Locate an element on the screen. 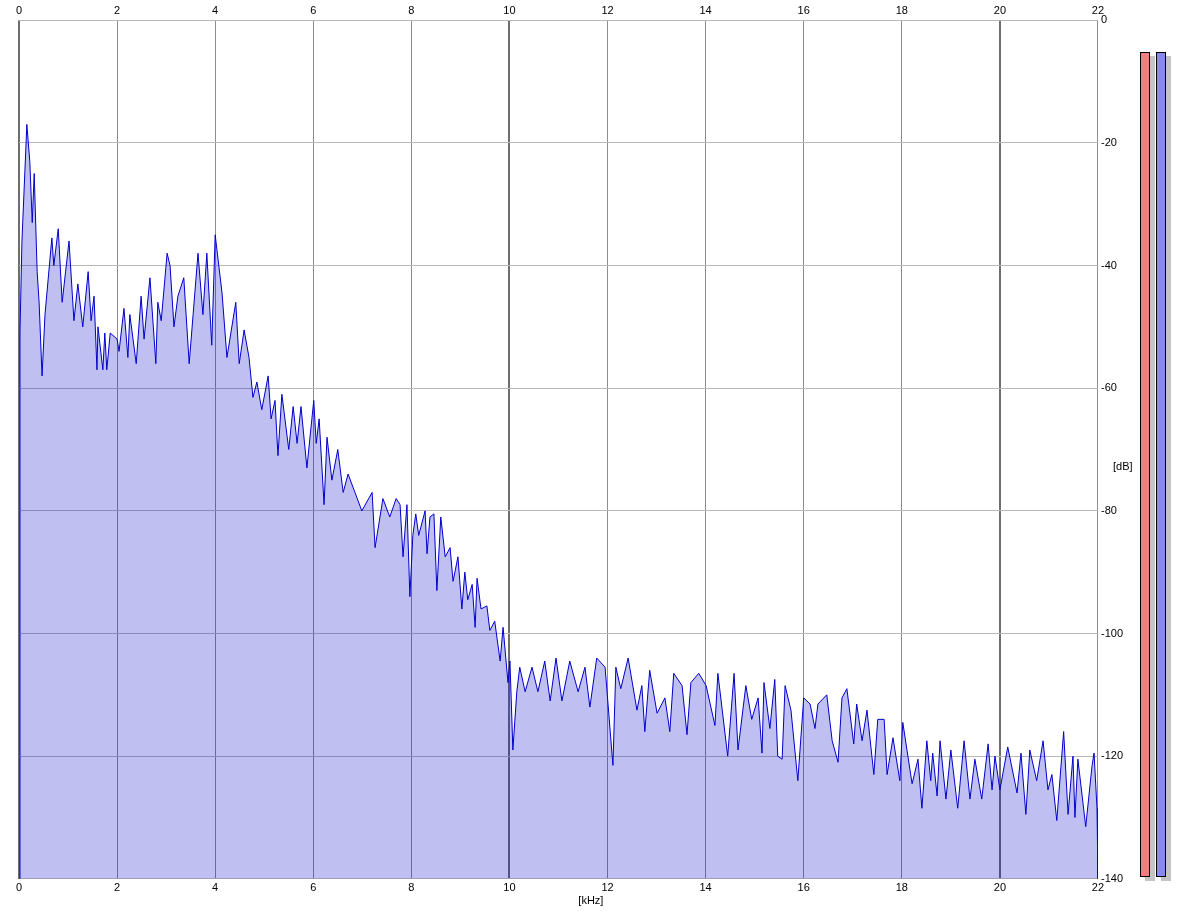  x2-tick-label: 6 is located at coordinates (313, 9).